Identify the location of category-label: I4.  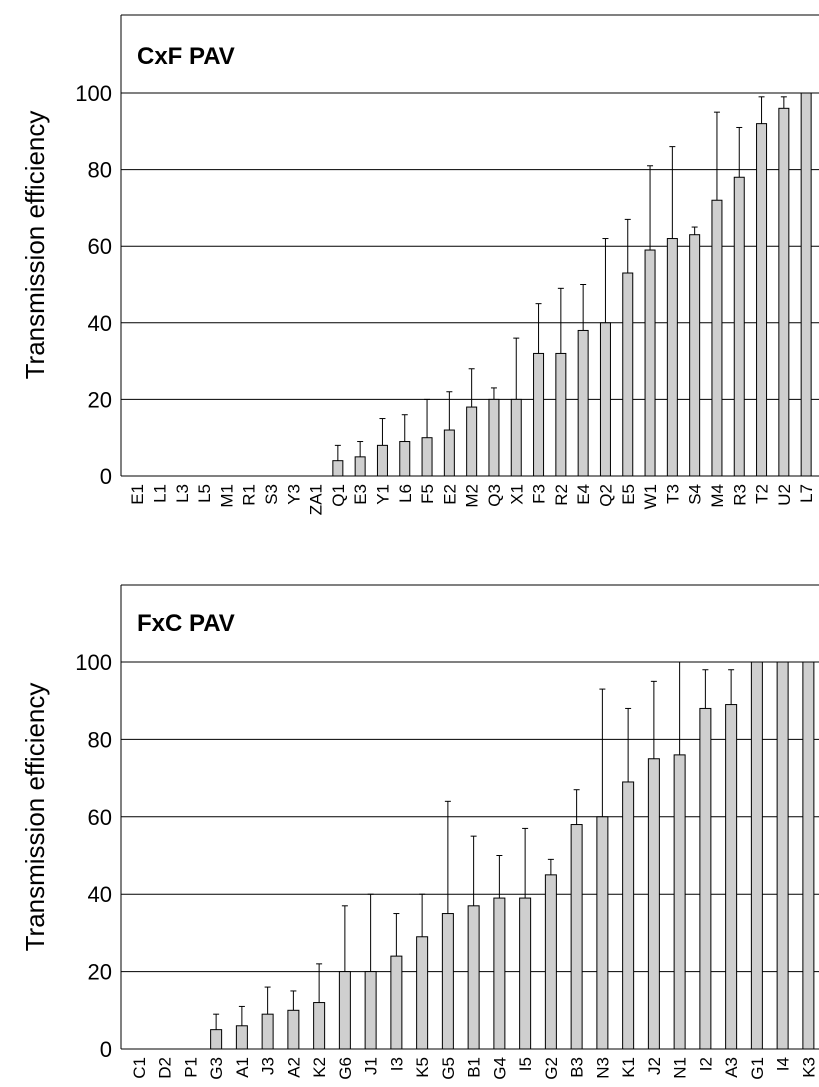
(783, 1064).